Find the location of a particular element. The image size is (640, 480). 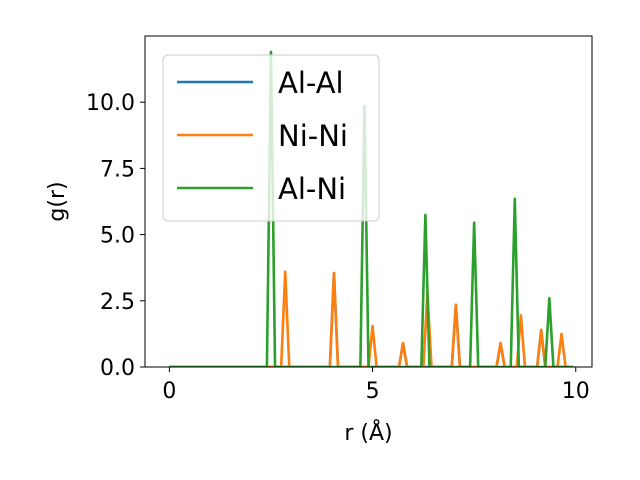

legend-box is located at coordinates (271, 138).